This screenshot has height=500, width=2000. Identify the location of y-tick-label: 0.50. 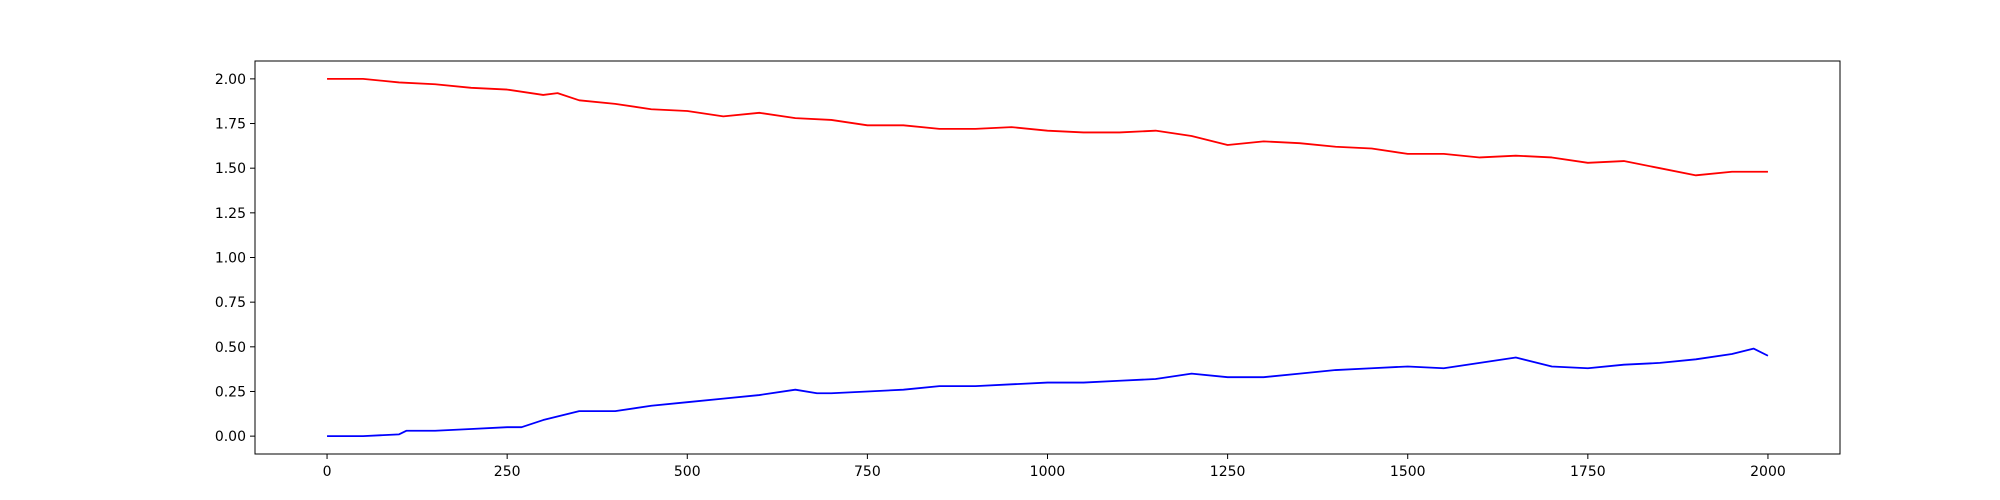
(230, 348).